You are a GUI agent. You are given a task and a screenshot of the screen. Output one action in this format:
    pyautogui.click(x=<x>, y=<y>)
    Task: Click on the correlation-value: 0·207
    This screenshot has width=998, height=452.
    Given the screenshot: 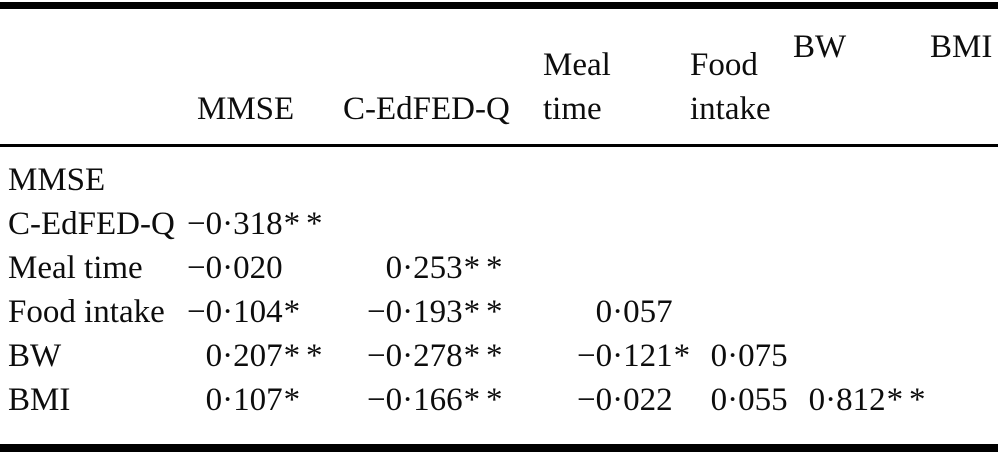 What is the action you would take?
    pyautogui.click(x=244, y=356)
    